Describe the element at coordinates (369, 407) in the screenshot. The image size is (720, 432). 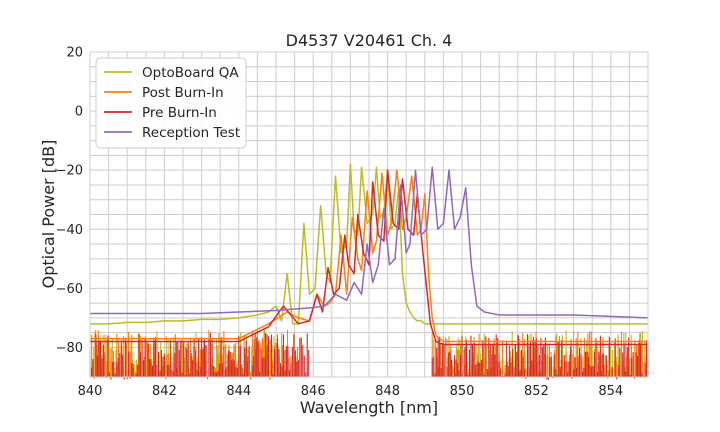
I see `x-axis-label: Wavelength [nm]` at that location.